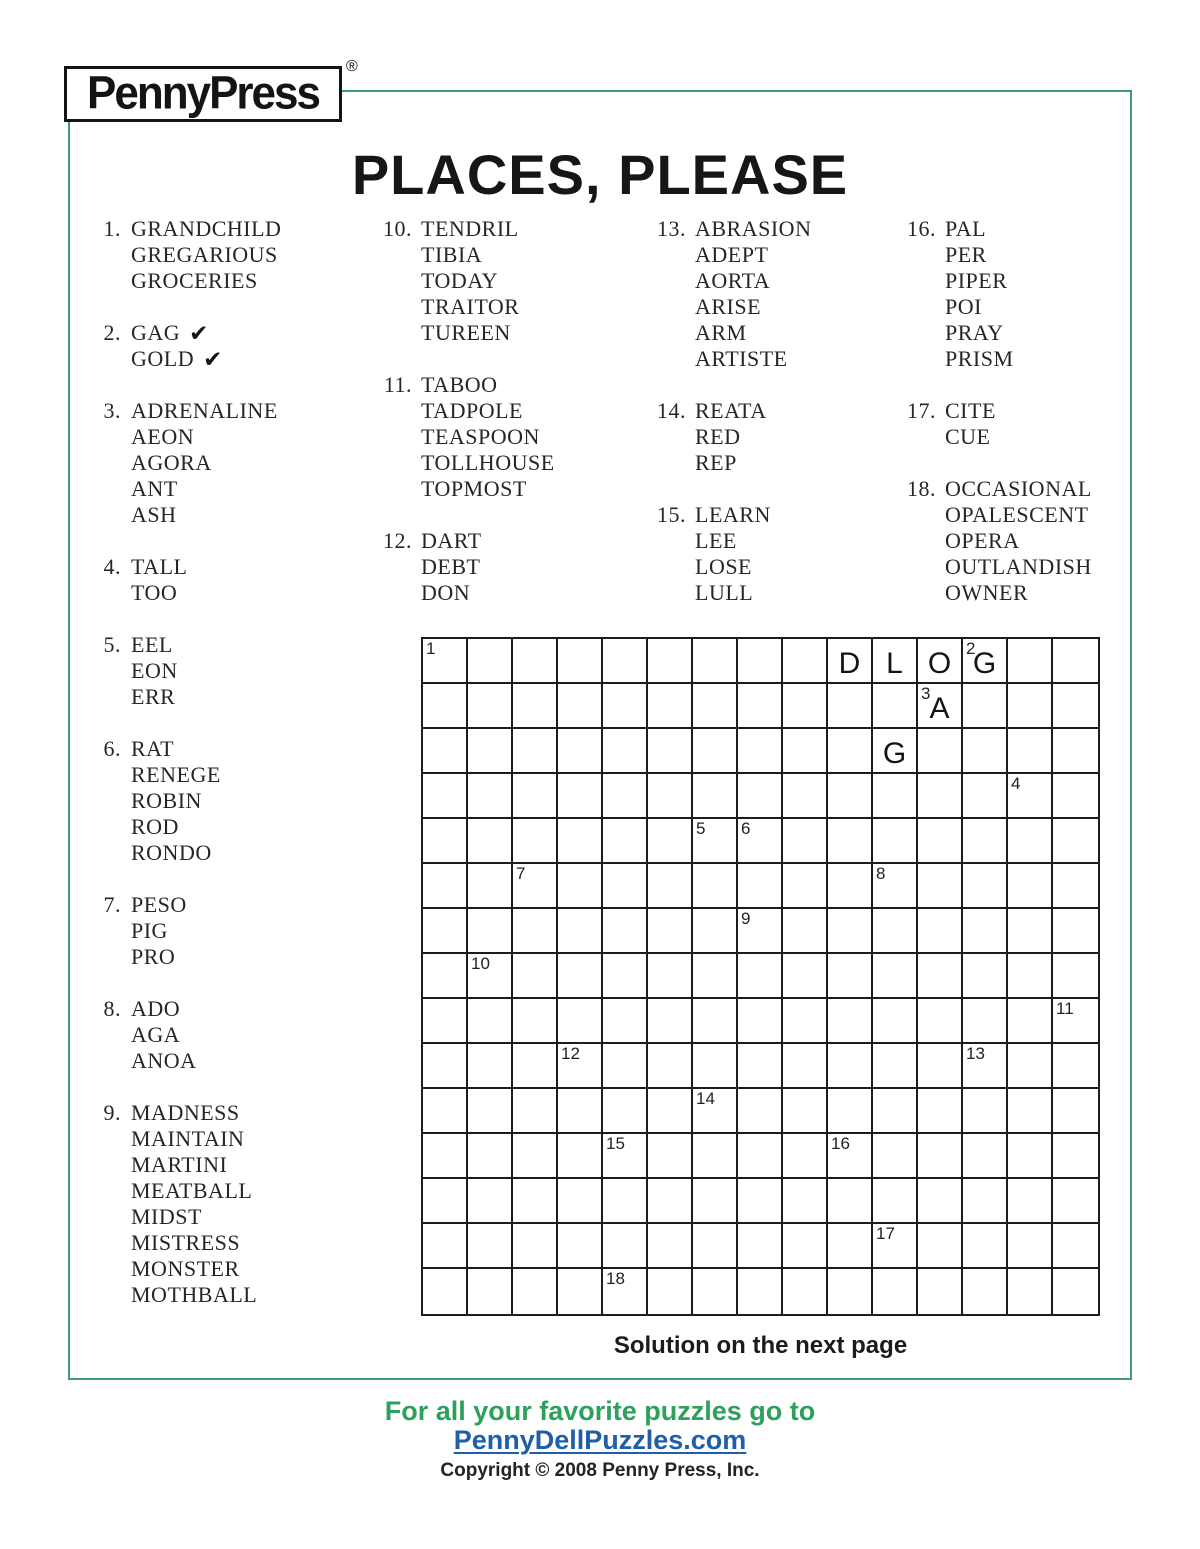 Image resolution: width=1200 pixels, height=1549 pixels. What do you see at coordinates (580, 1066) in the screenshot?
I see `grid-cell: 12` at bounding box center [580, 1066].